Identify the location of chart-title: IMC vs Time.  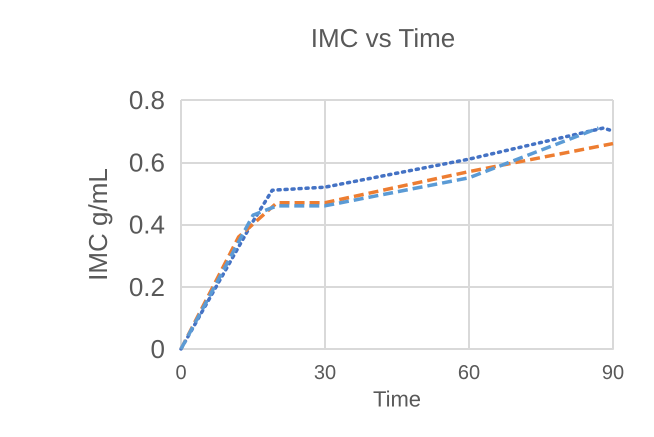
(383, 38).